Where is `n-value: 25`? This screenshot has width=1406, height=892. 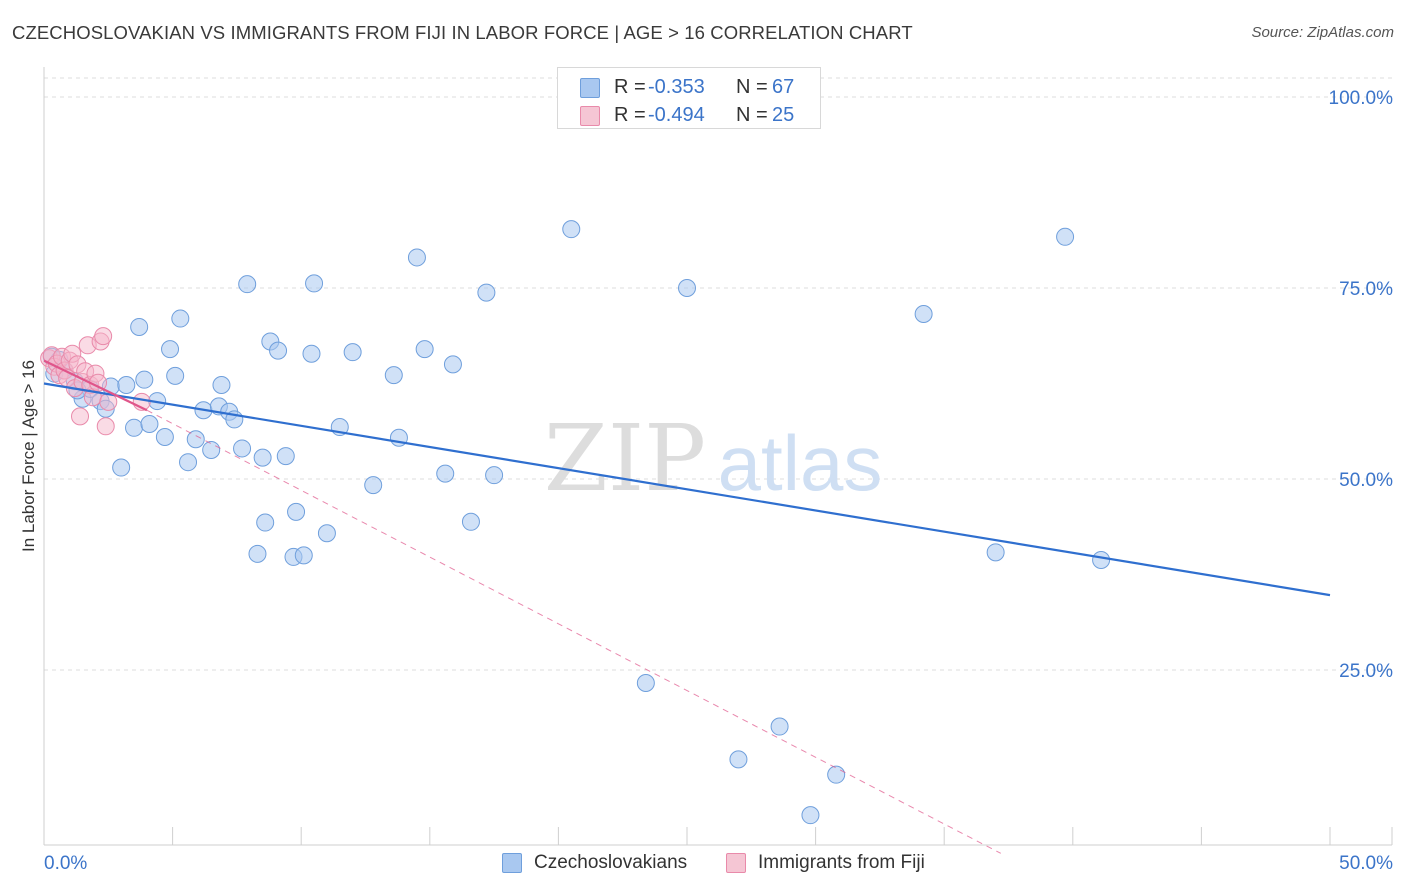
n-value: 25 is located at coordinates (783, 115).